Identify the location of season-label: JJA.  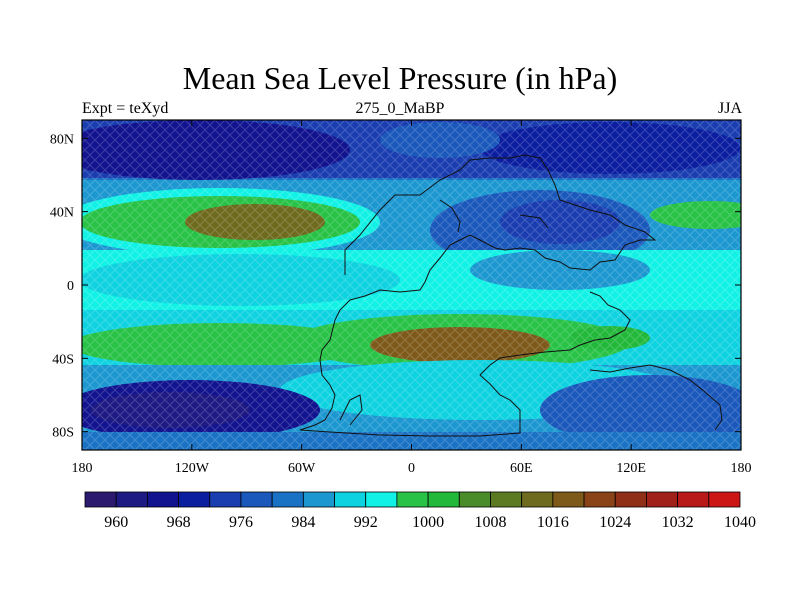
(729, 108).